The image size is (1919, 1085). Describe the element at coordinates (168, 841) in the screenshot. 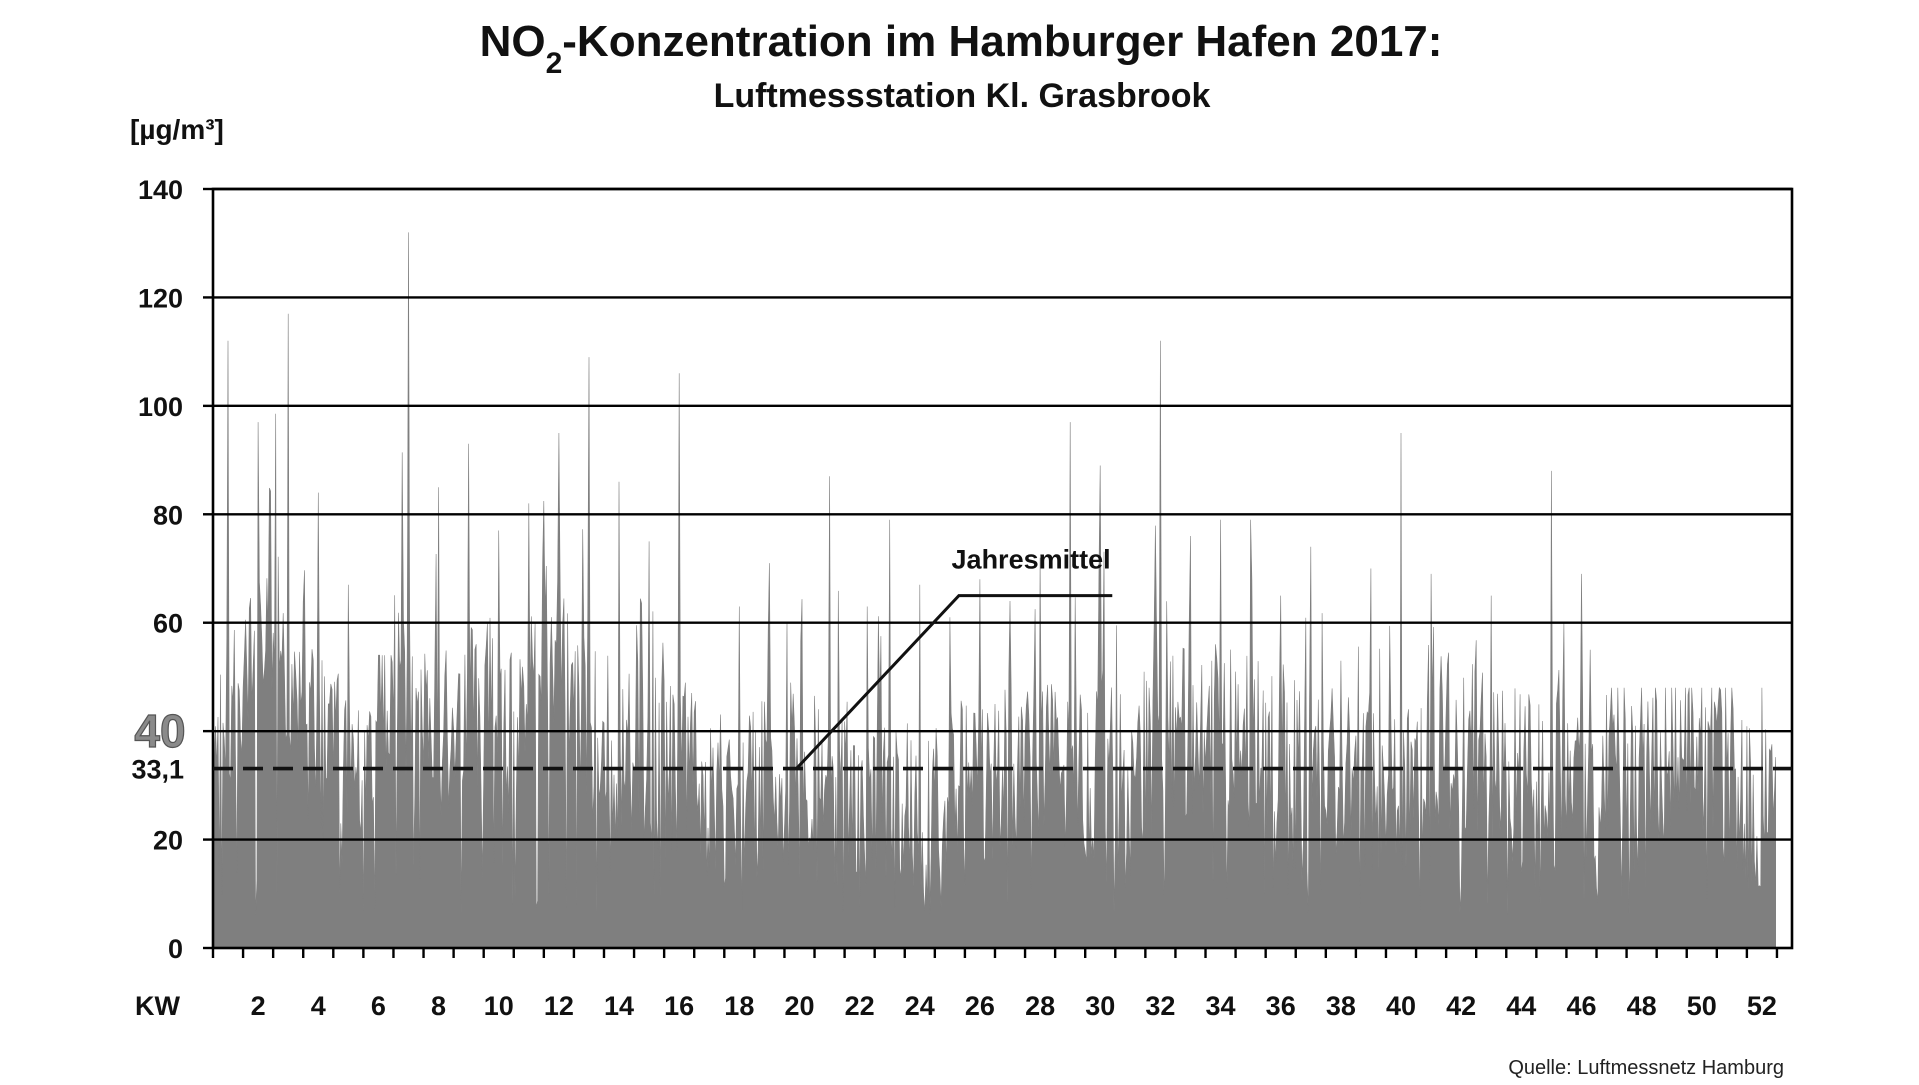

I see `y-tick-label: 20` at that location.